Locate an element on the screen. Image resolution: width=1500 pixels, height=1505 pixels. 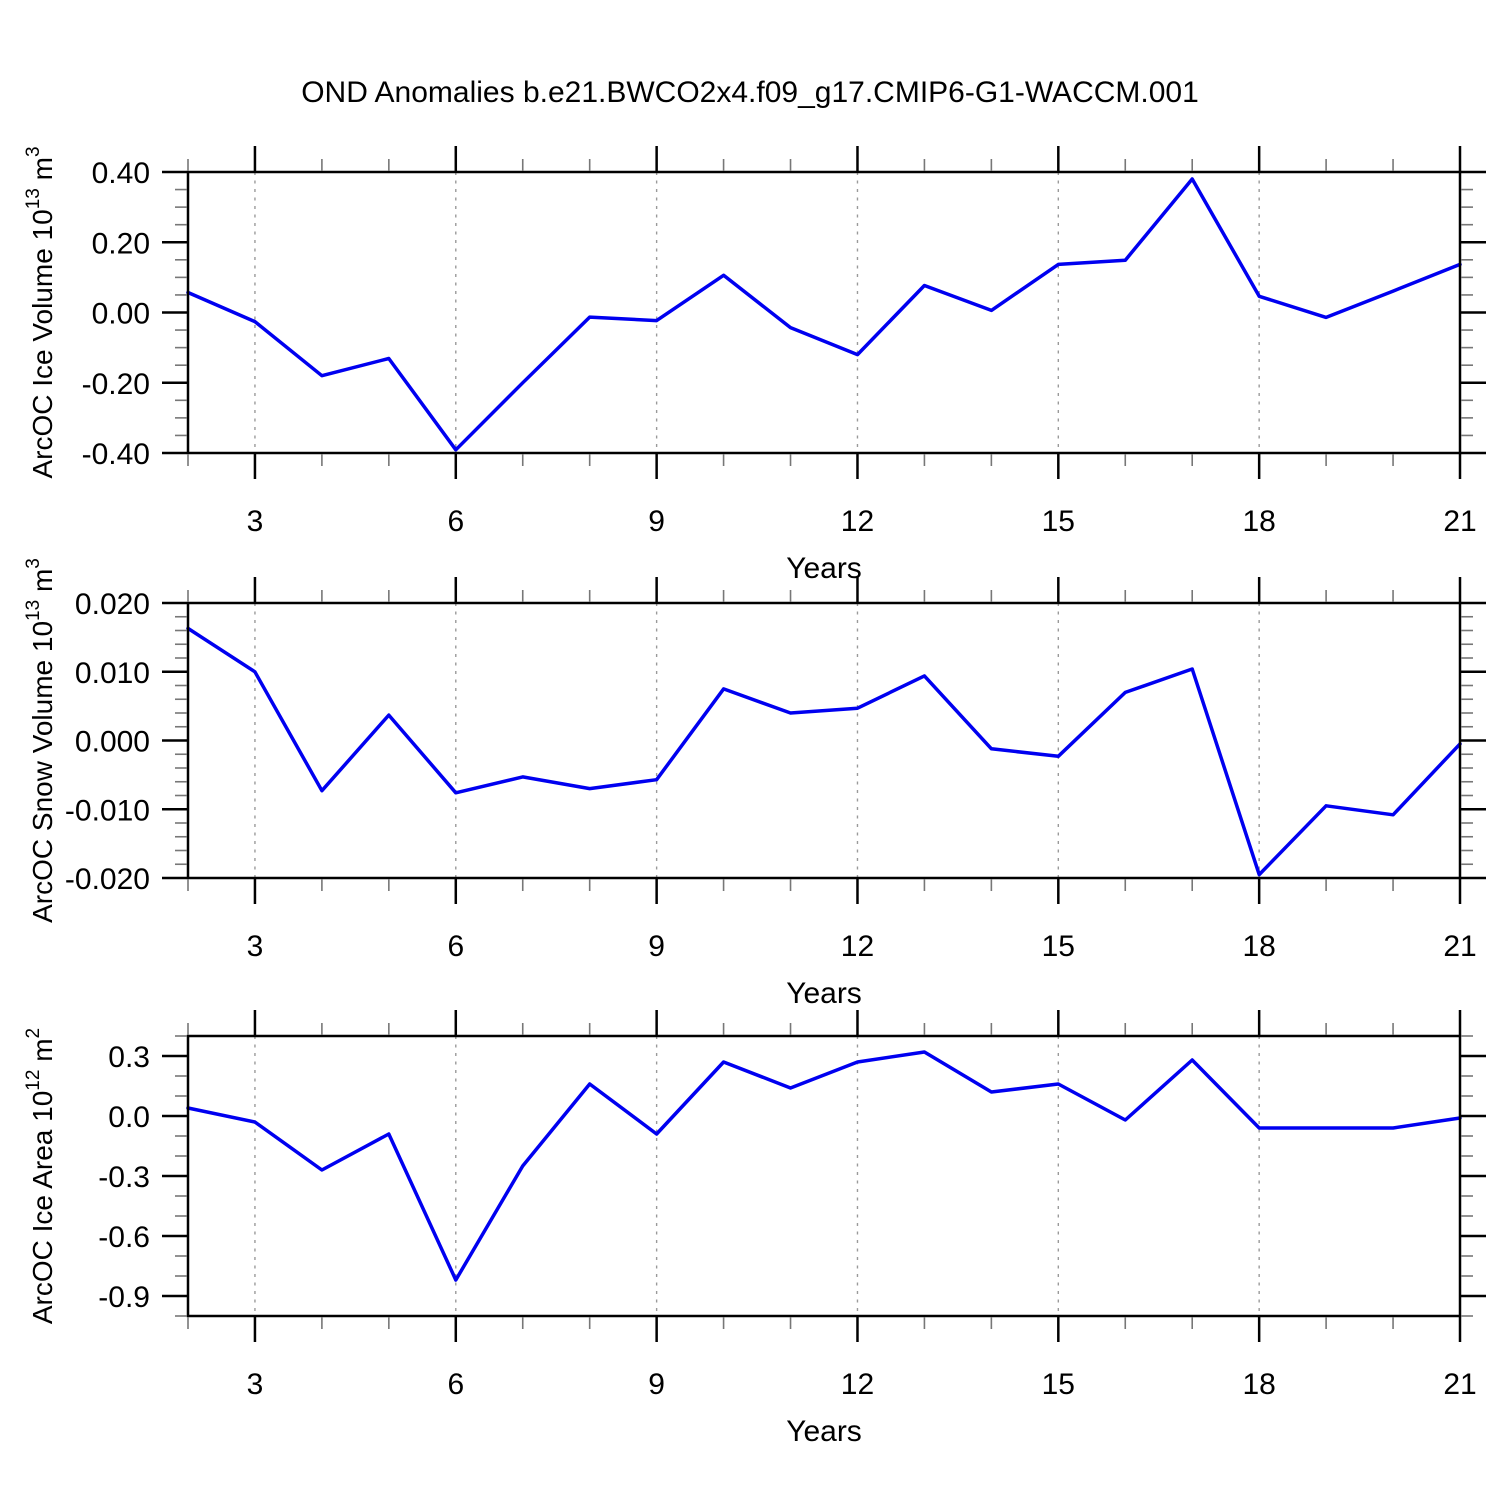
y-axis-title-arcoc-ice-area: ArcOC Ice Area 1012 m2 is located at coordinates (40, 1176).